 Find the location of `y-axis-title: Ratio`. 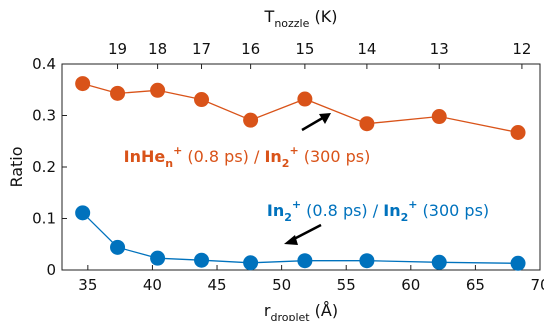

y-axis-title: Ratio is located at coordinates (16, 166).